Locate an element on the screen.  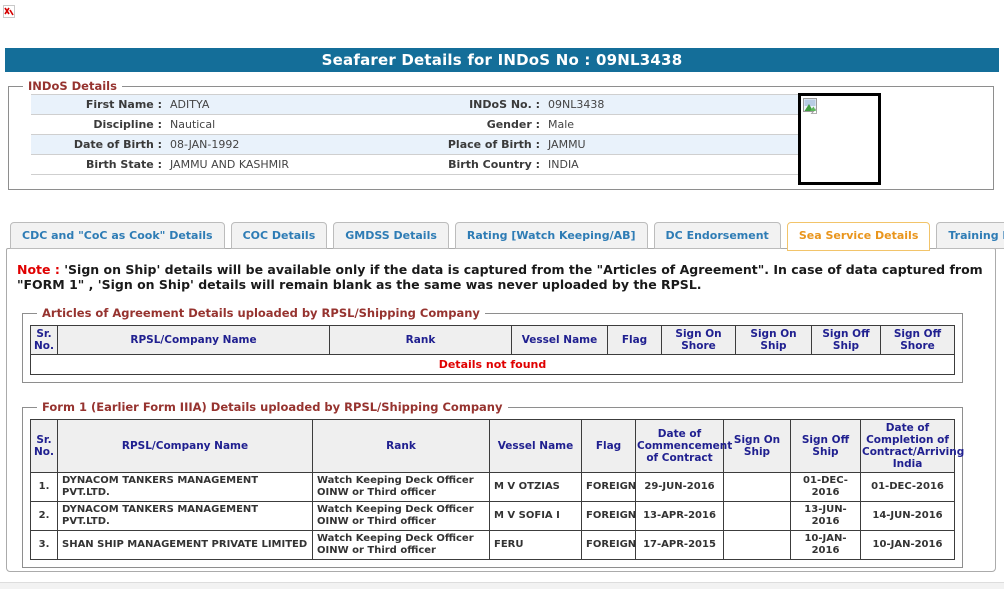
tab-dc-endorsement: DC Endorsement is located at coordinates (717, 235).